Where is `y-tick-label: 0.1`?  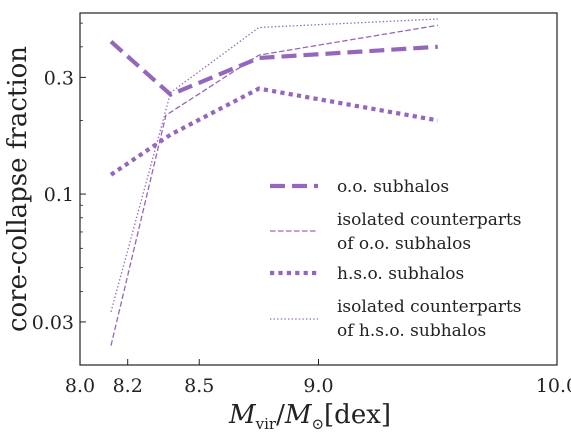 y-tick-label: 0.1 is located at coordinates (59, 195).